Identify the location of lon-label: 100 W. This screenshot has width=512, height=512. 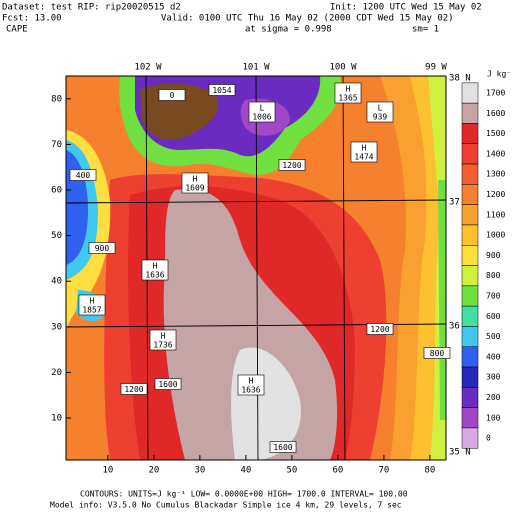
(343, 68).